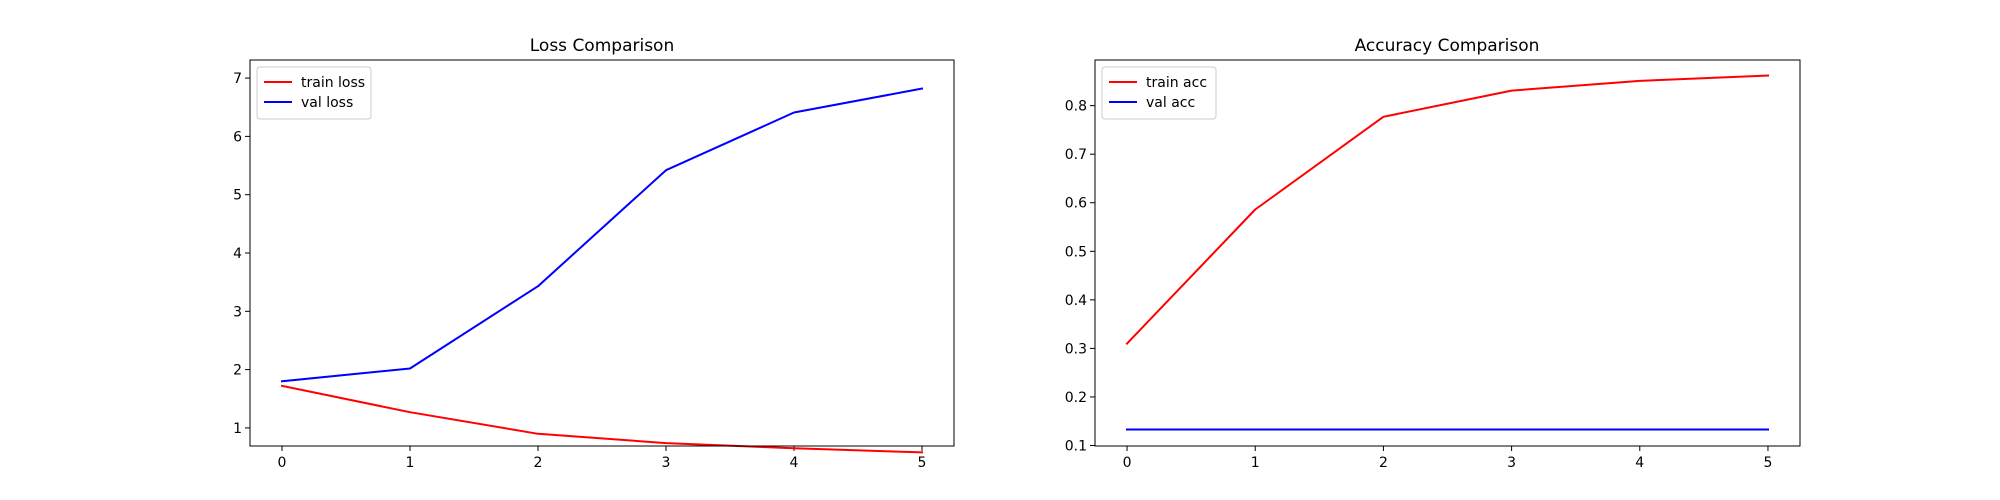  I want to click on legend-label: train loss, so click(333, 83).